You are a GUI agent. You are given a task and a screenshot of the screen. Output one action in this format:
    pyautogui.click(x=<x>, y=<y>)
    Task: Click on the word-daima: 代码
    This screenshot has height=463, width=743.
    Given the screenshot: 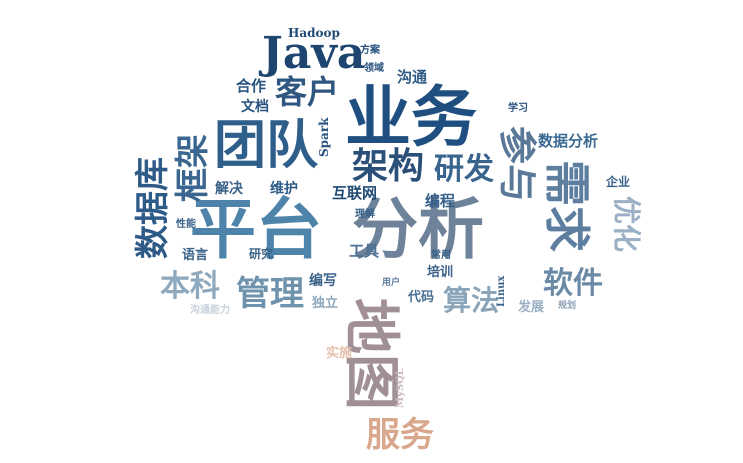 What is the action you would take?
    pyautogui.click(x=421, y=297)
    